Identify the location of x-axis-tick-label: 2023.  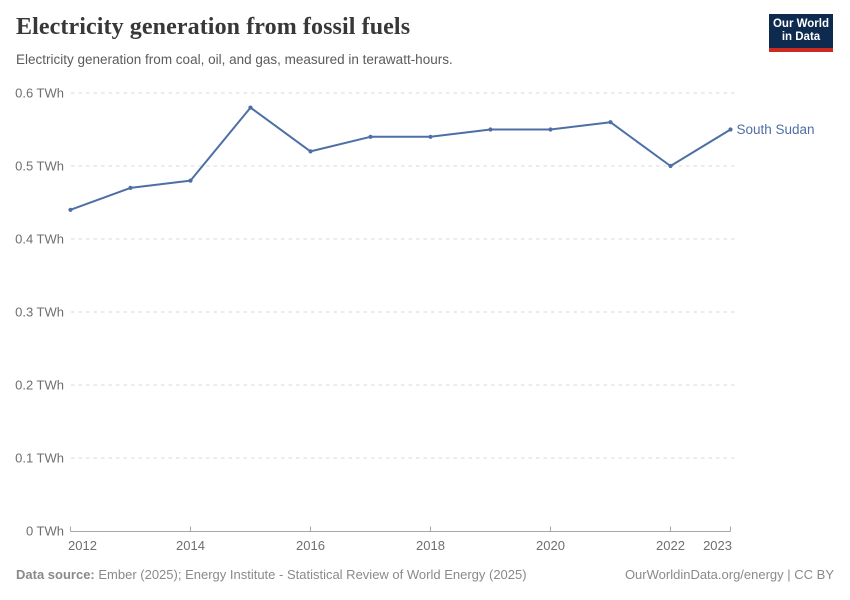
(717, 545).